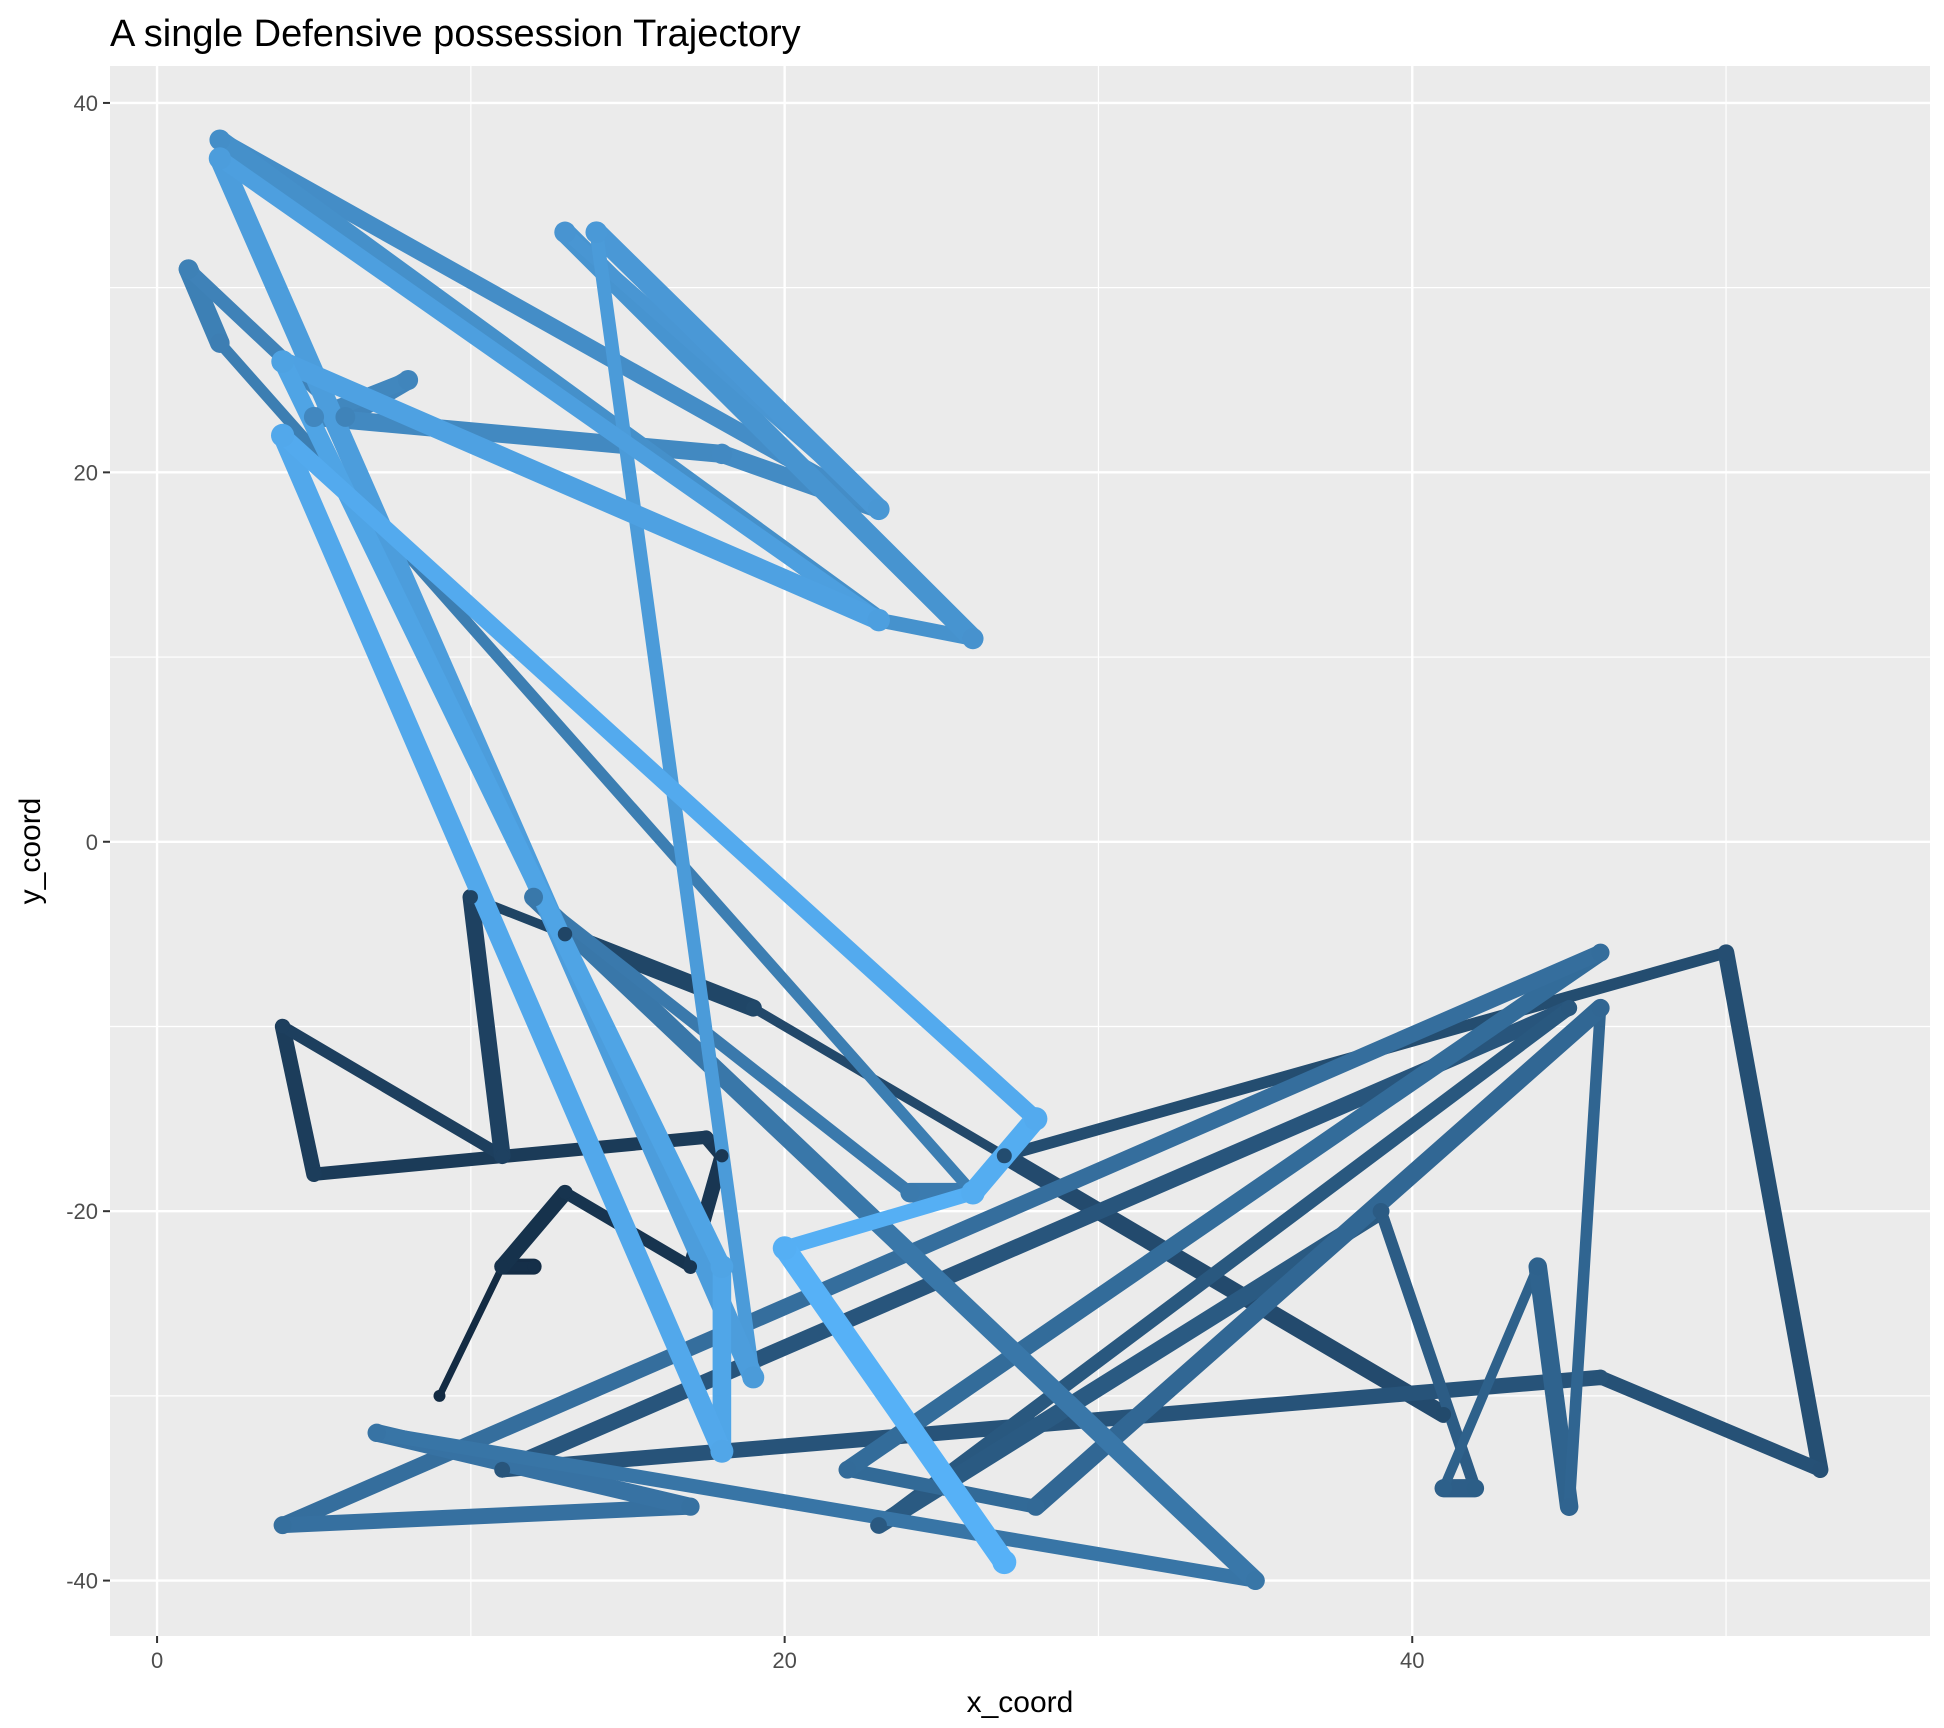  Describe the element at coordinates (157, 1660) in the screenshot. I see `x-tick-label: 0` at that location.